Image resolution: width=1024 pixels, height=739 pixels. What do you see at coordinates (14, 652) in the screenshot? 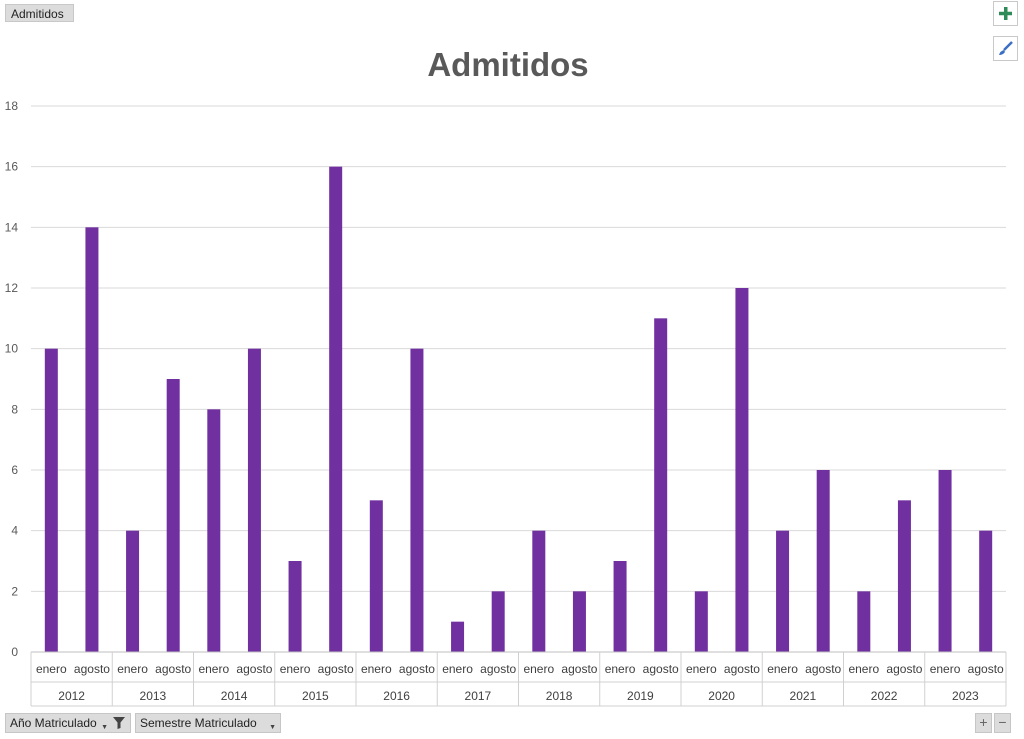
I see `y-tick-label: 0` at bounding box center [14, 652].